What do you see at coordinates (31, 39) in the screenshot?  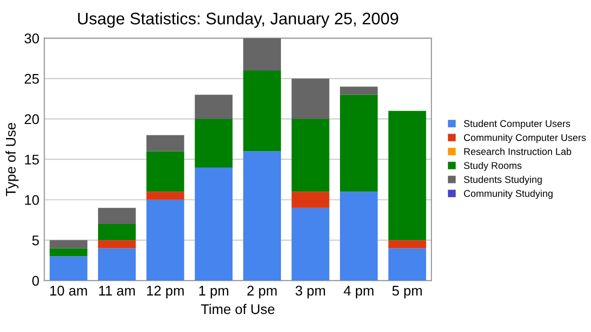 I see `y-tick-label: 30` at bounding box center [31, 39].